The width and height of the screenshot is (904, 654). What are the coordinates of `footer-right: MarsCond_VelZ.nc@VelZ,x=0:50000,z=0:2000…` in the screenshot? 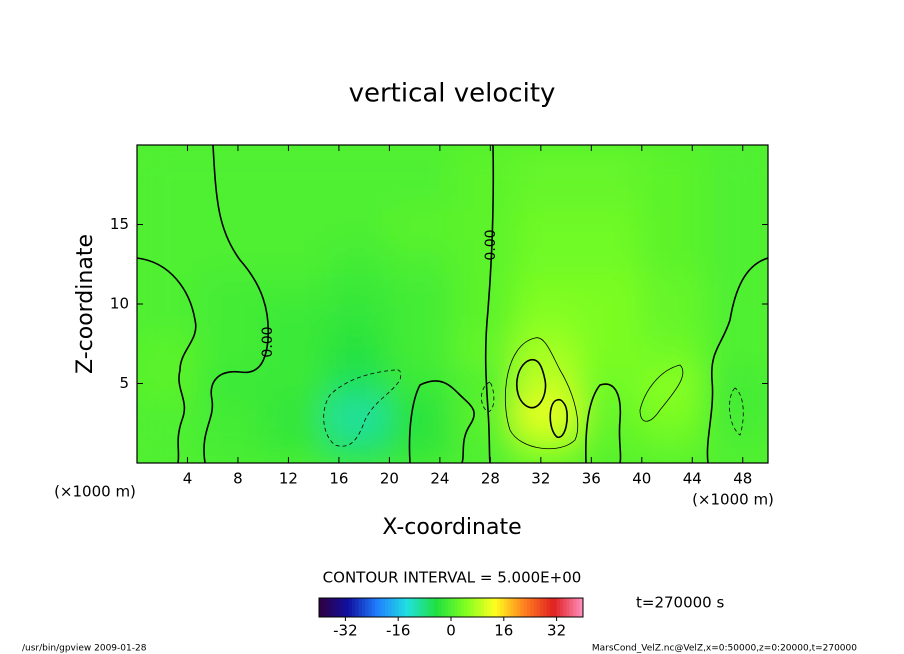 It's located at (724, 649).